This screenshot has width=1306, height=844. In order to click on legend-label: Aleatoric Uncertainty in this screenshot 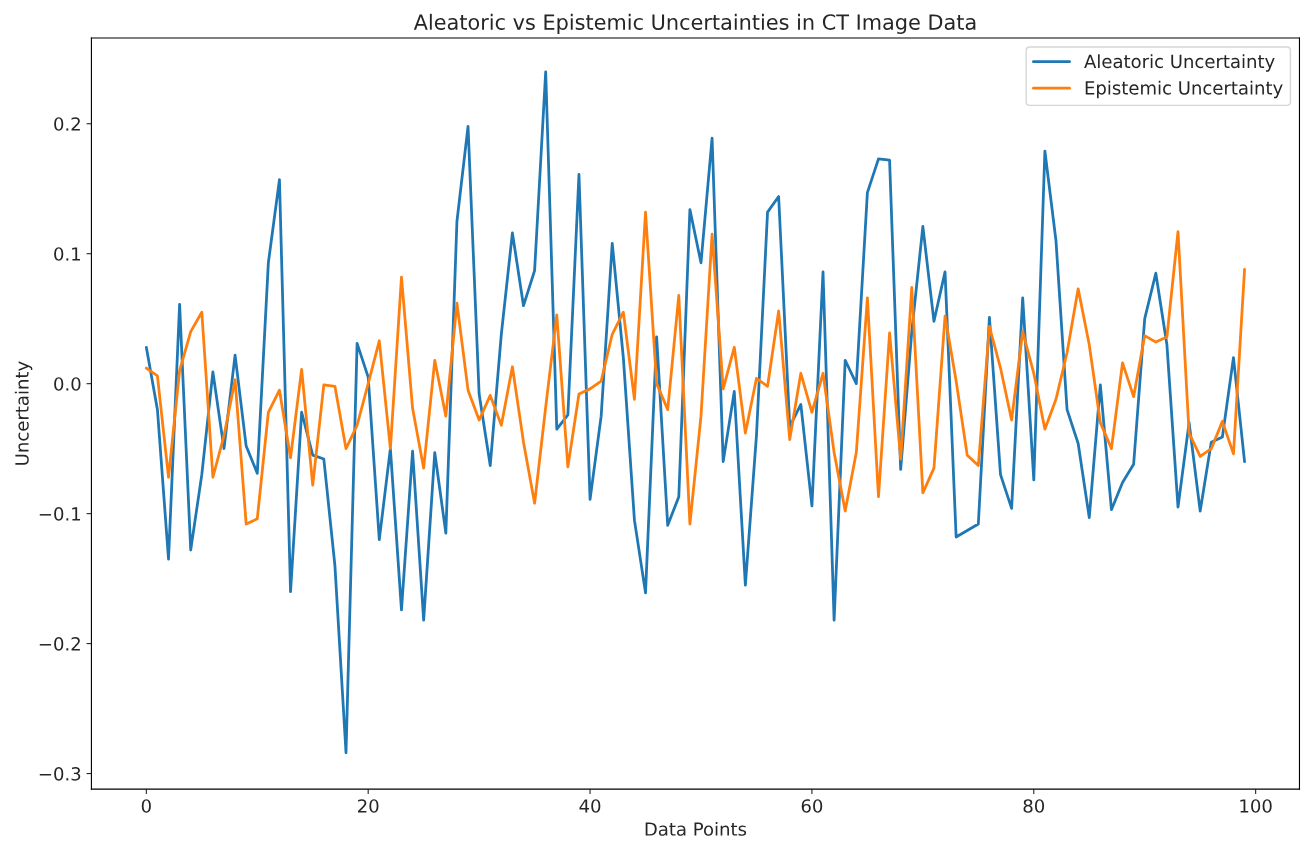, I will do `click(1179, 63)`.